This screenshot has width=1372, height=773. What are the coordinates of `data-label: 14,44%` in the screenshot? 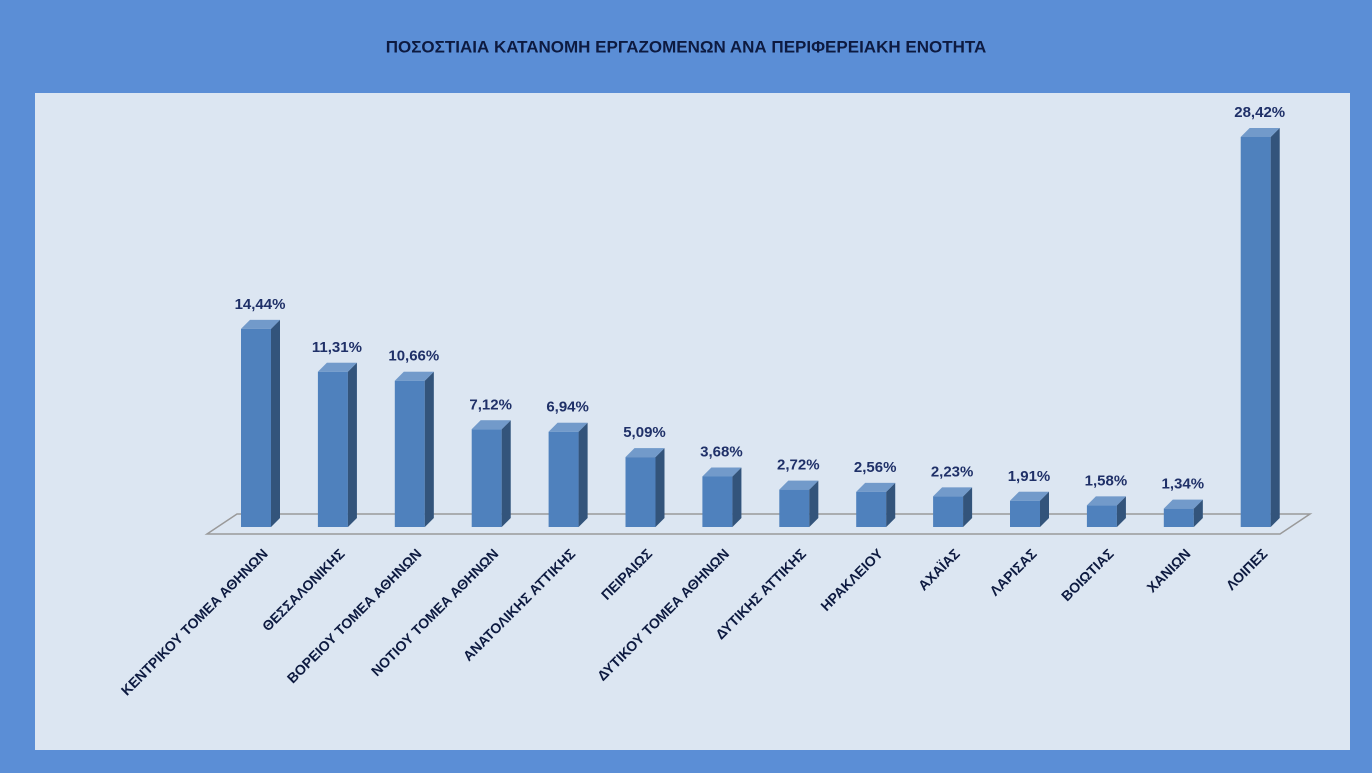 It's located at (260, 304).